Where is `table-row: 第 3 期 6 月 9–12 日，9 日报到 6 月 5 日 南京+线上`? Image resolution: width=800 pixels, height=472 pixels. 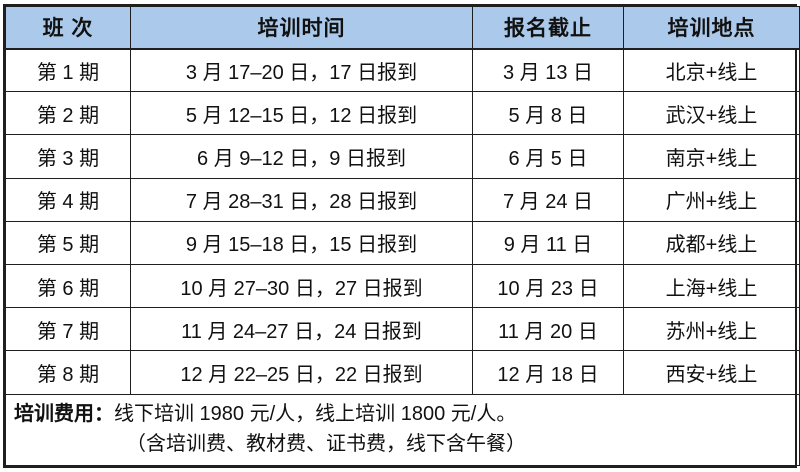 table-row: 第 3 期 6 月 9–12 日，9 日报到 6 月 5 日 南京+线上 is located at coordinates (402, 156).